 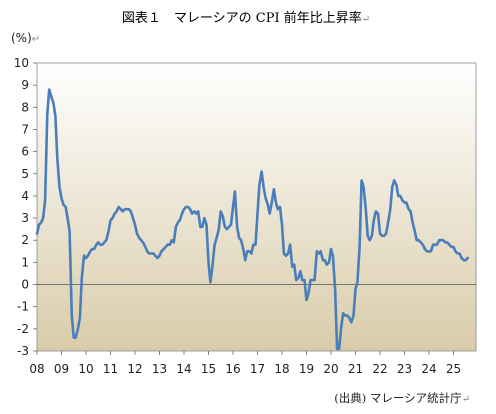 I want to click on y-axis-unit-label: (%)↵, so click(x=25, y=38).